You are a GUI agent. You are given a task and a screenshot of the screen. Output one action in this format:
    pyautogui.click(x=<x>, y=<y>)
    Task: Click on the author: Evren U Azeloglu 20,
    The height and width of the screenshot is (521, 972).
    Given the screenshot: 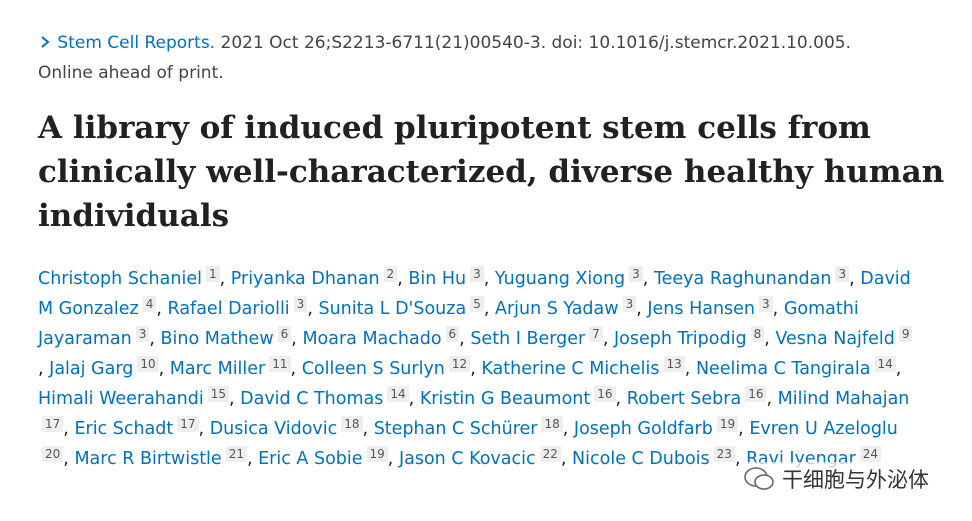 What is the action you would take?
    pyautogui.click(x=468, y=444)
    